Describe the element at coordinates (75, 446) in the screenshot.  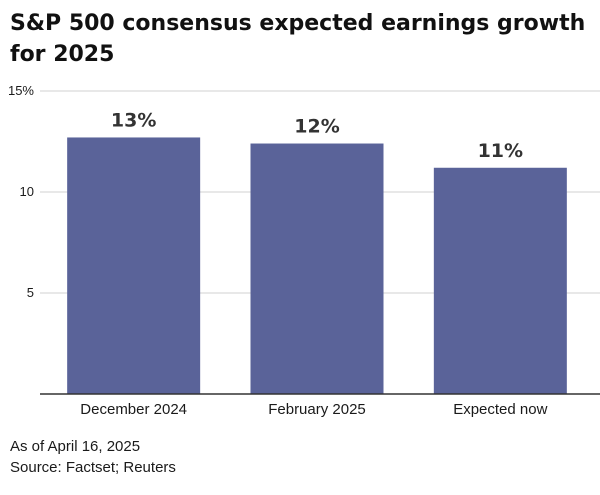
I see `footnote-date: As of April 16, 2025` at that location.